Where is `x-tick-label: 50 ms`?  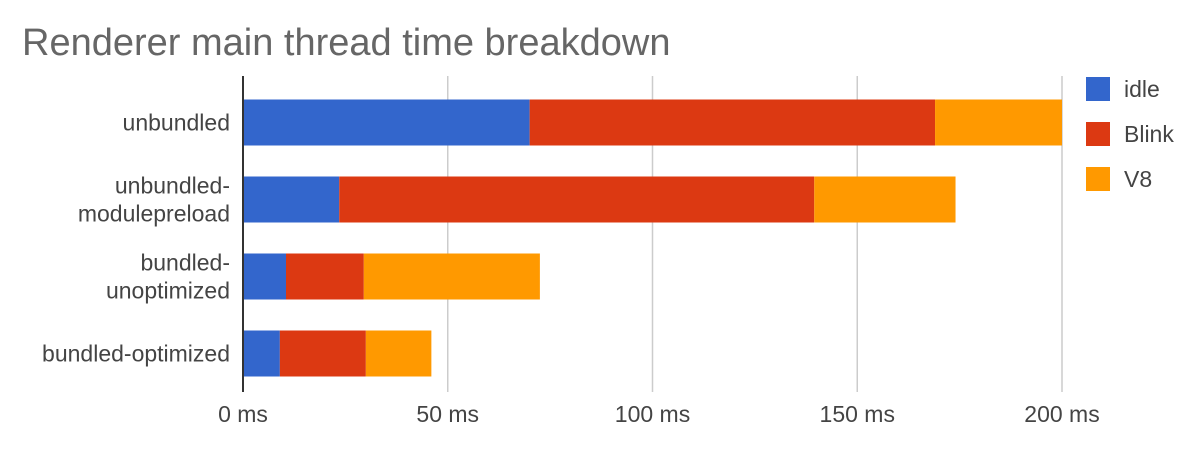 x-tick-label: 50 ms is located at coordinates (447, 414).